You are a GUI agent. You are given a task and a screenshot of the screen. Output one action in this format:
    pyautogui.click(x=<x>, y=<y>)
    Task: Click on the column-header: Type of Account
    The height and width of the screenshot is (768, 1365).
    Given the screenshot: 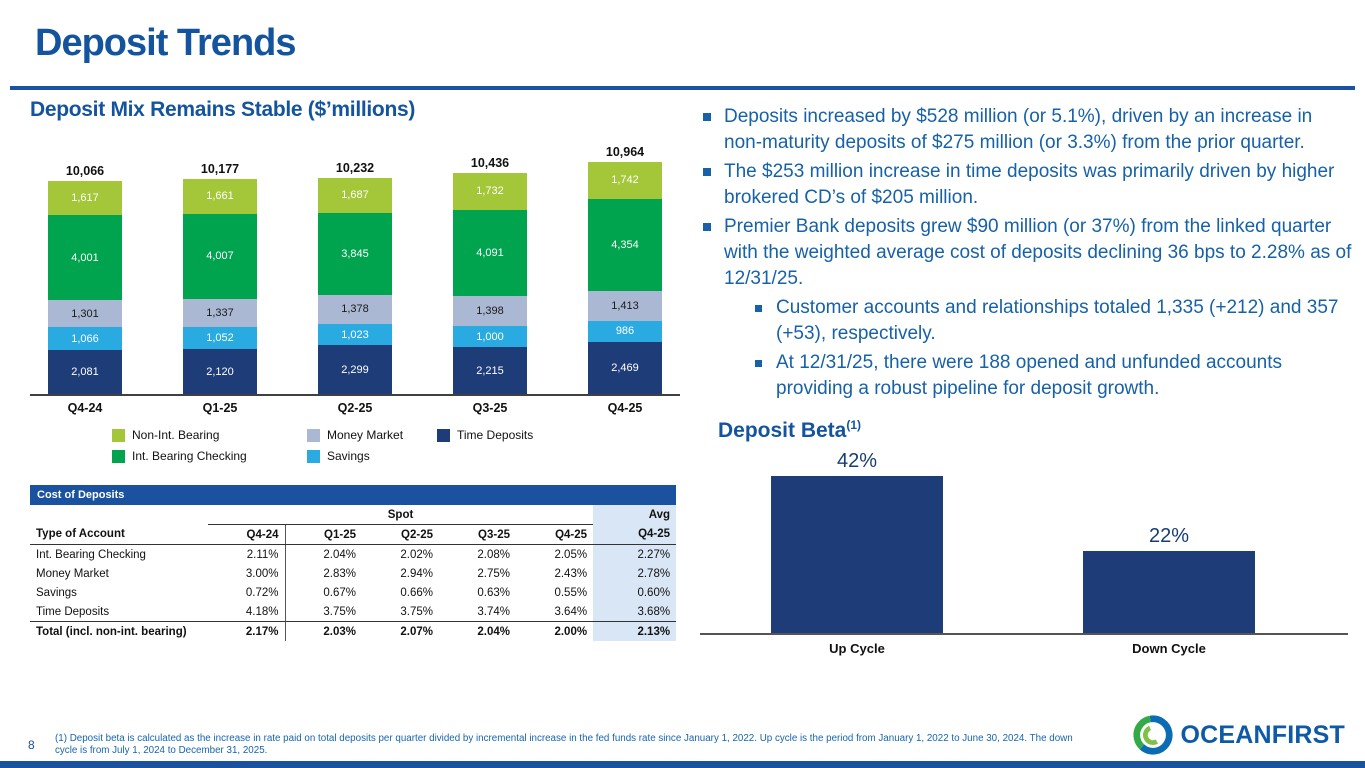 What is the action you would take?
    pyautogui.click(x=119, y=534)
    